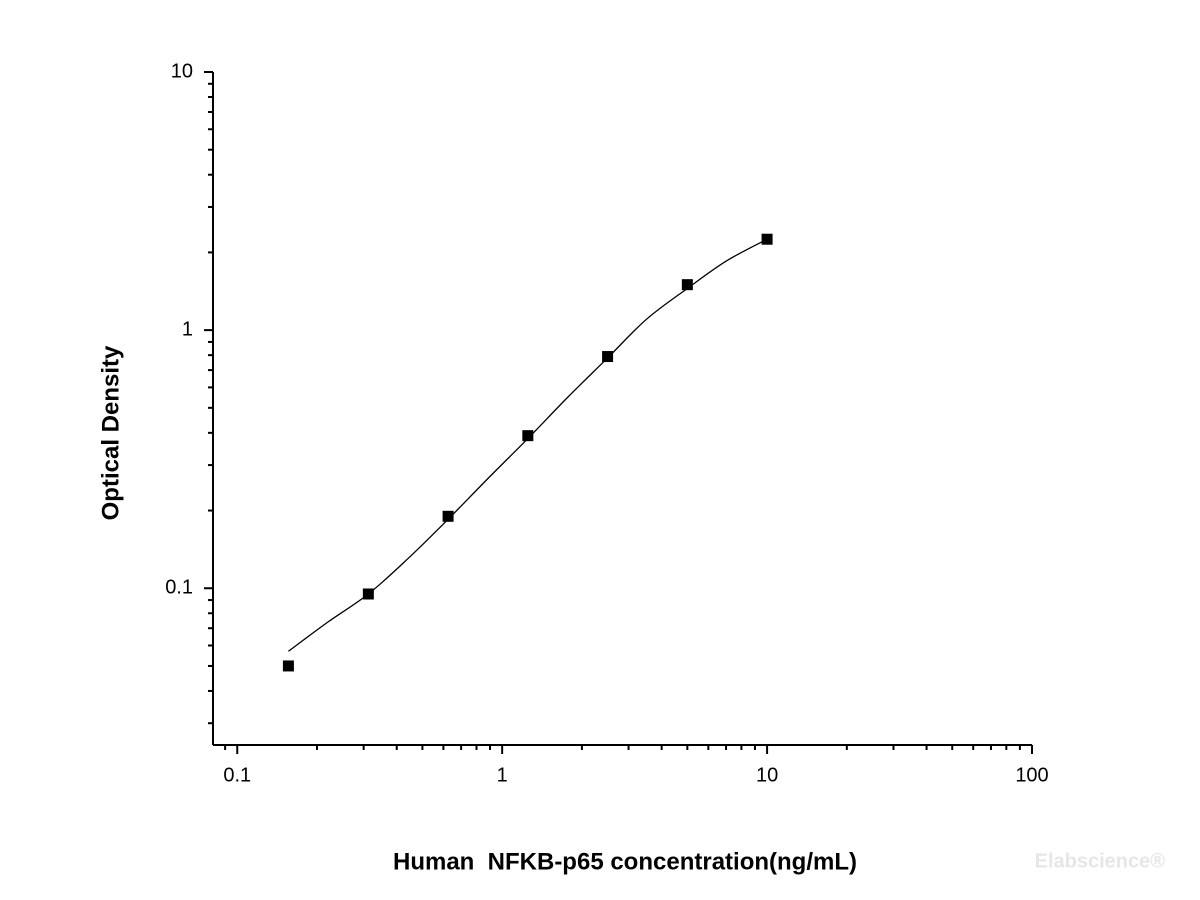  What do you see at coordinates (182, 71) in the screenshot?
I see `y-tick-label: 10` at bounding box center [182, 71].